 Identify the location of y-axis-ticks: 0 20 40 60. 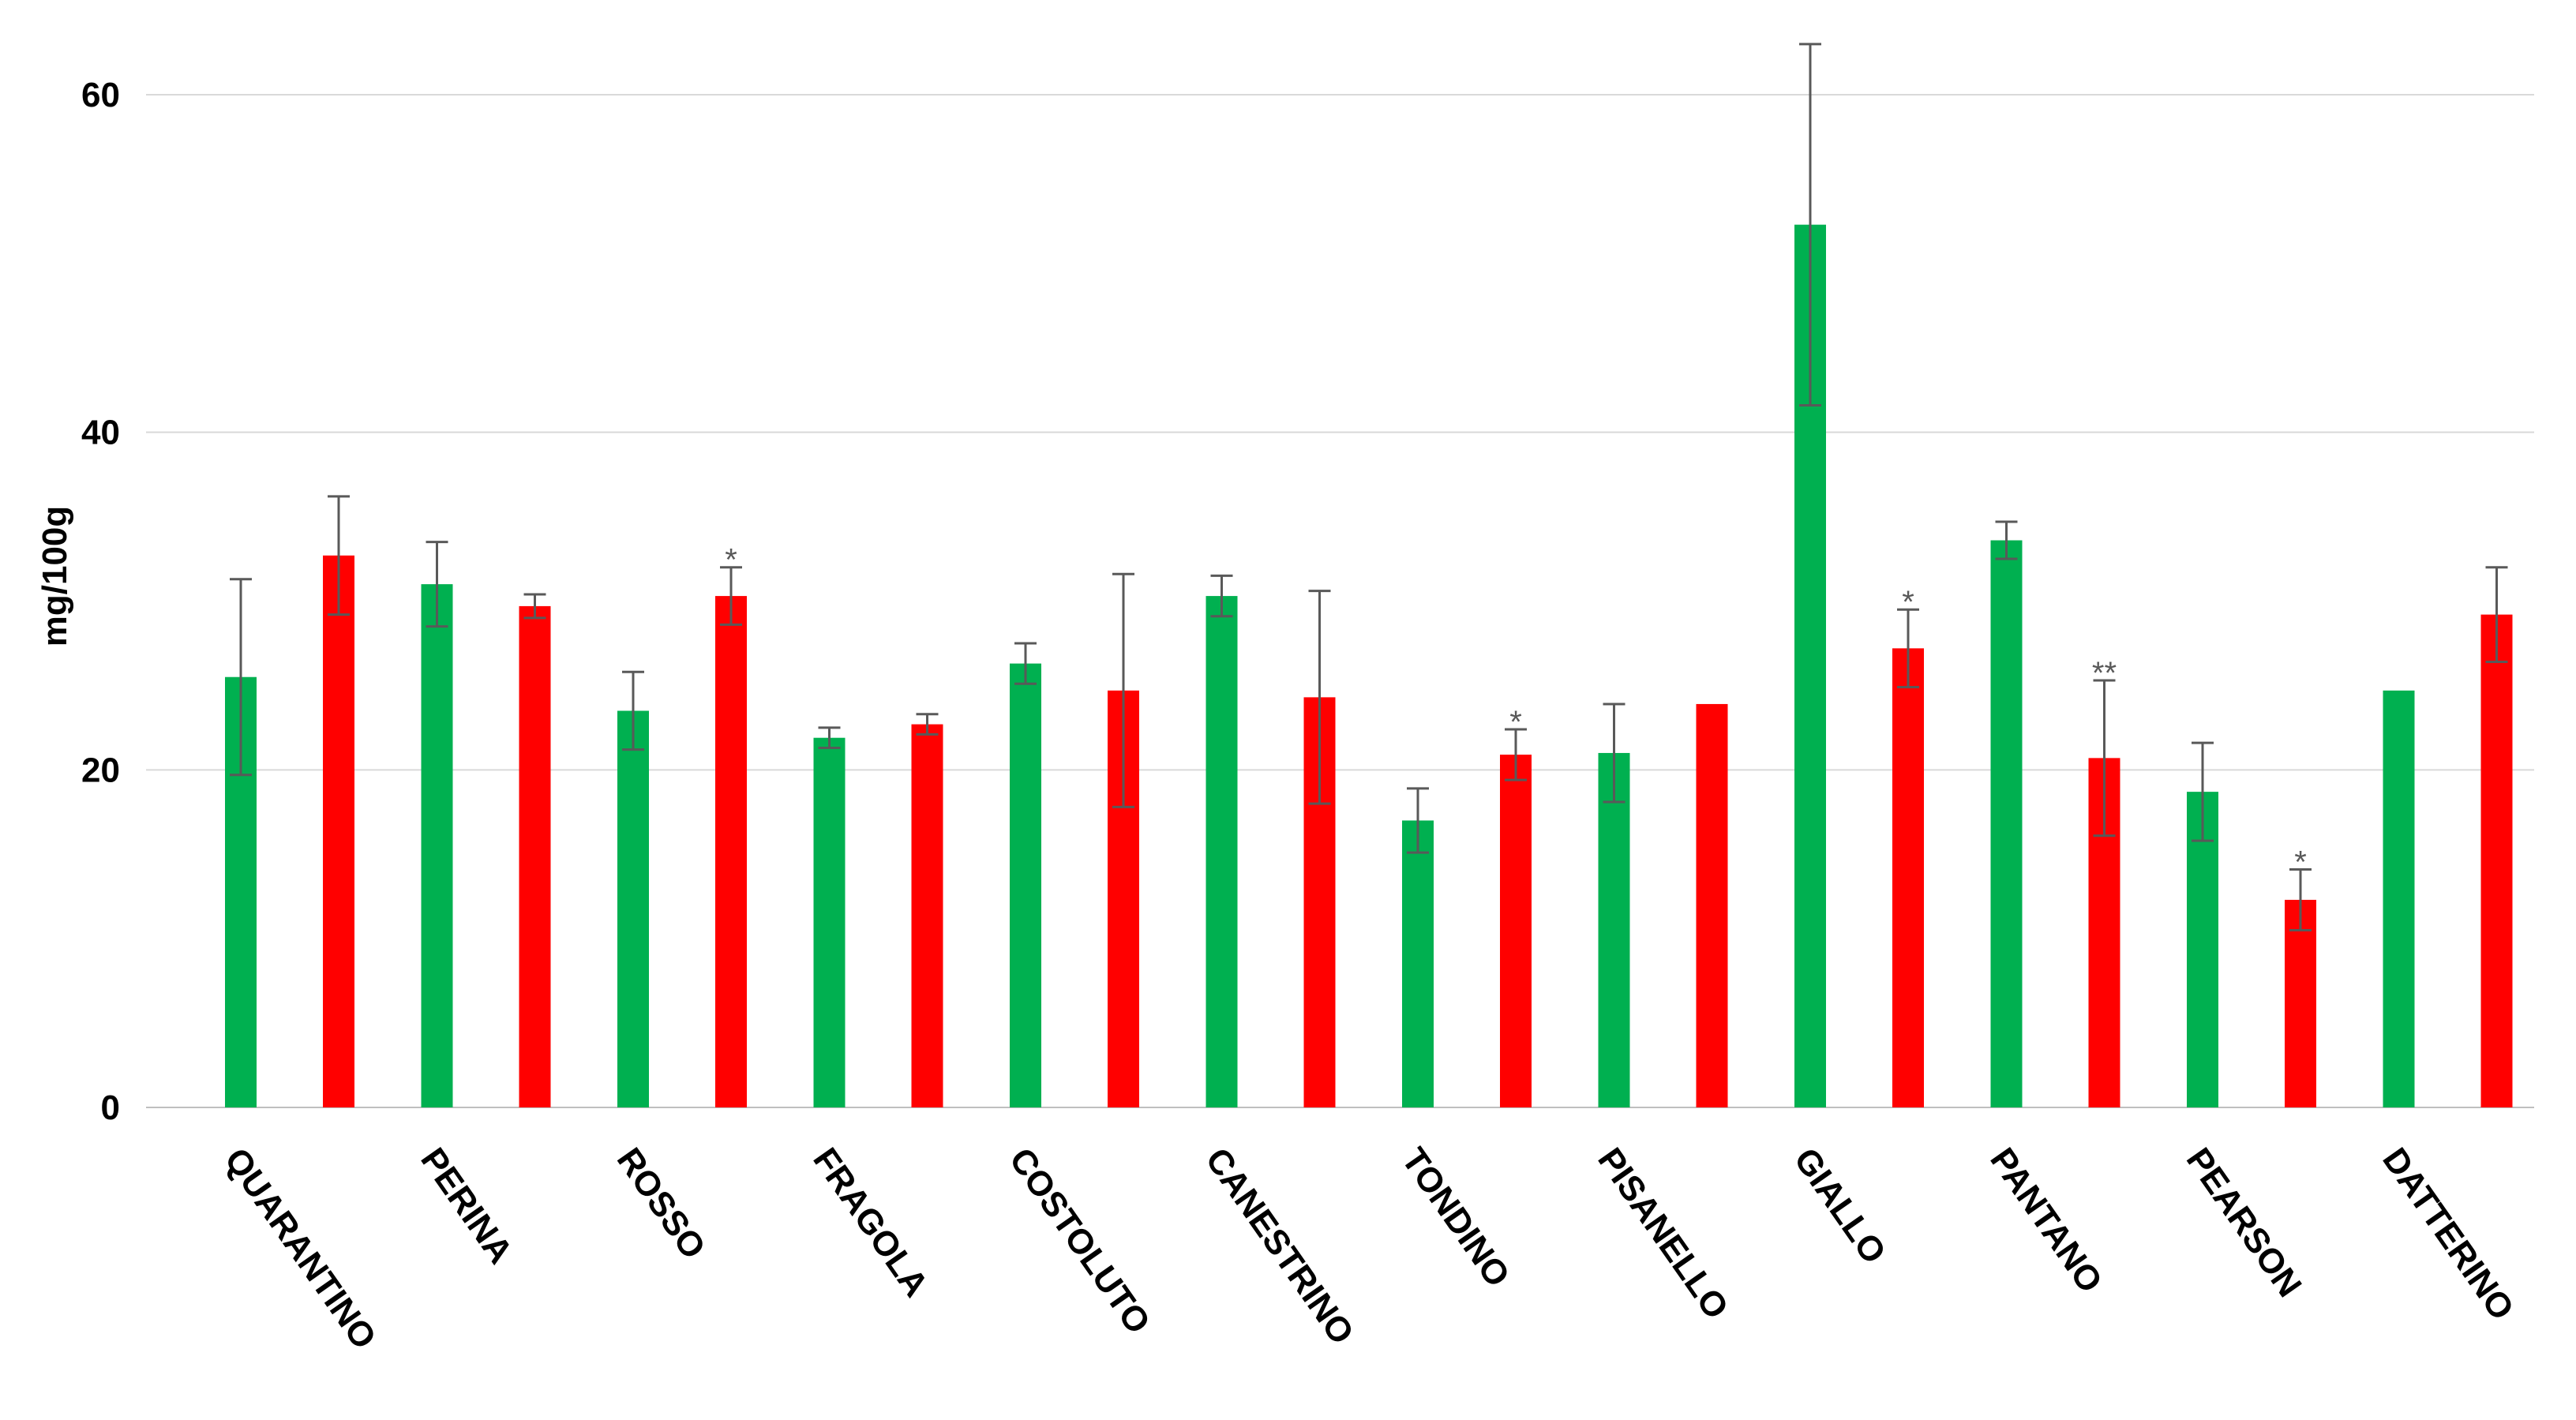
(100, 601).